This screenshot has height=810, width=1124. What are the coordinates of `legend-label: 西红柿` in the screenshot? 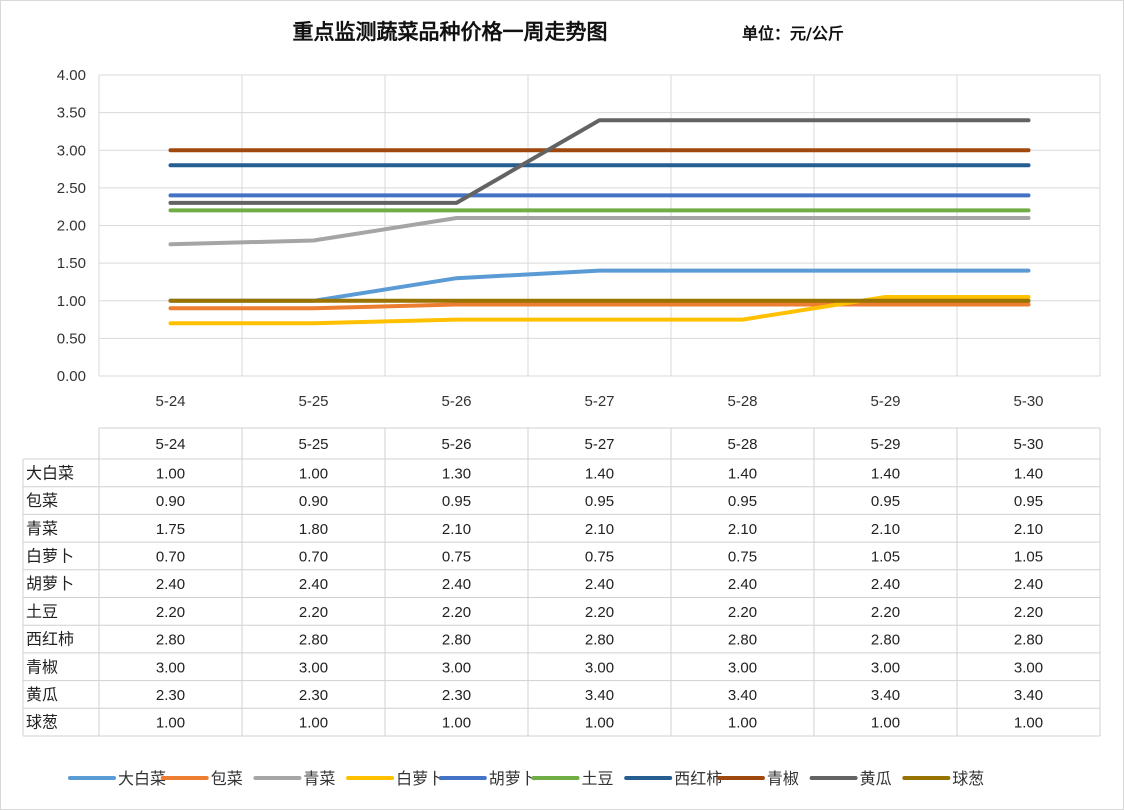 It's located at (698, 778).